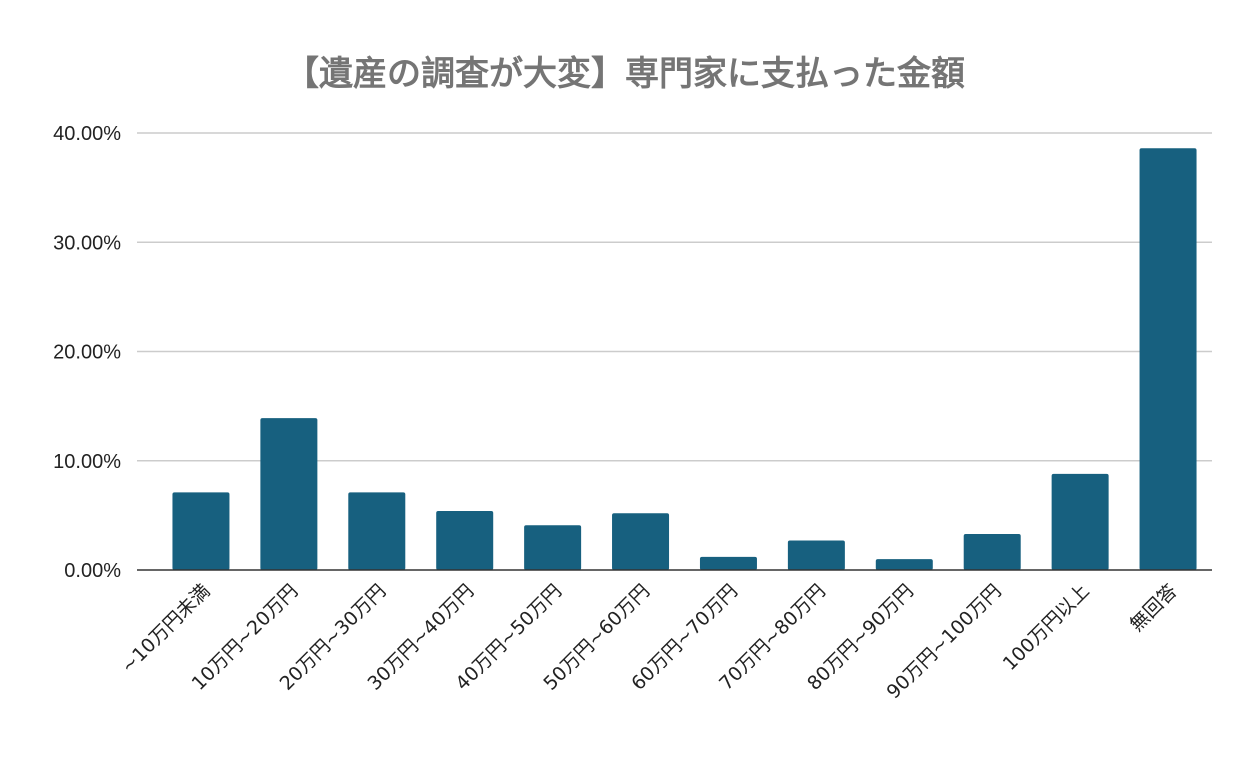 This screenshot has width=1250, height=773. I want to click on y-tick-label: 40.00%, so click(87, 134).